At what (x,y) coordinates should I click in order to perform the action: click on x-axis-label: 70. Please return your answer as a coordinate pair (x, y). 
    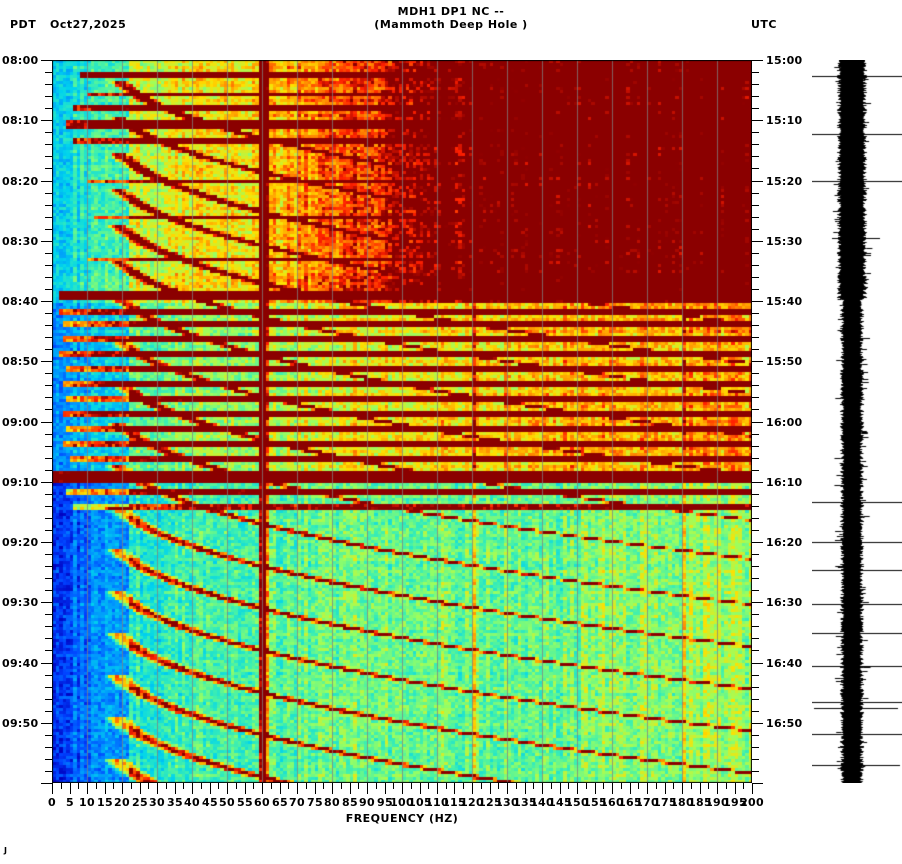
    Looking at the image, I should click on (297, 802).